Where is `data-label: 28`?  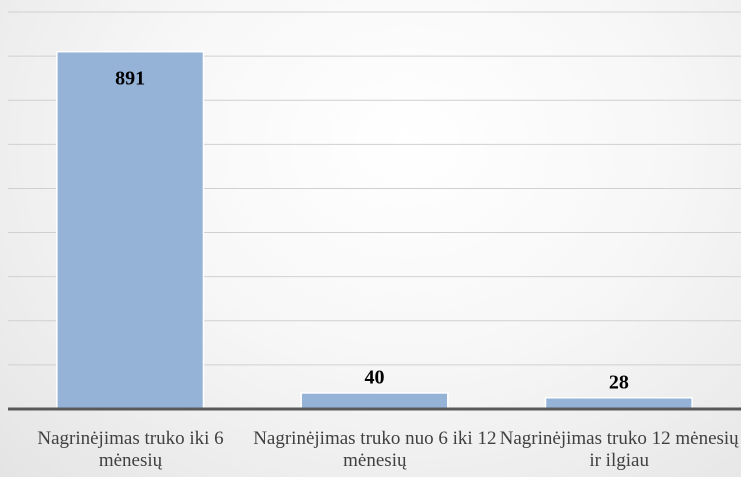 data-label: 28 is located at coordinates (619, 382).